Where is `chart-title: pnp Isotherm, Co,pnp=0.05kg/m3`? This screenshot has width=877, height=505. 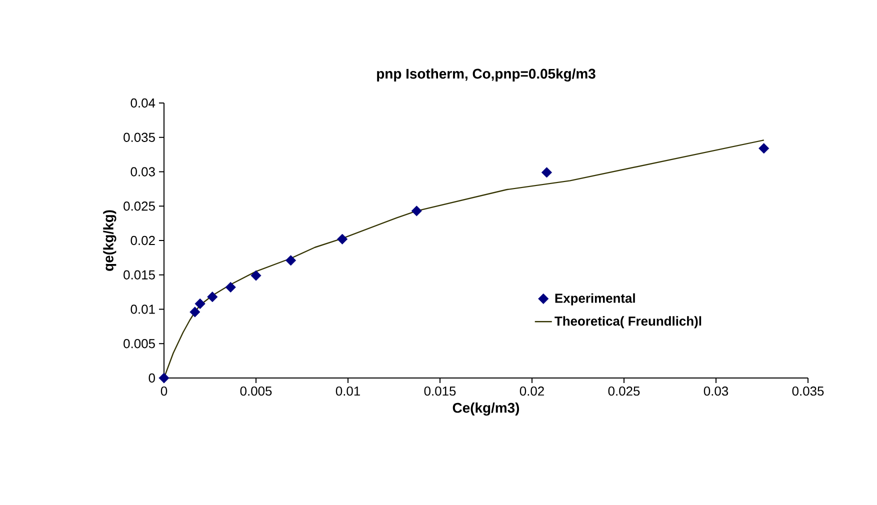
chart-title: pnp Isotherm, Co,pnp=0.05kg/m3 is located at coordinates (486, 75).